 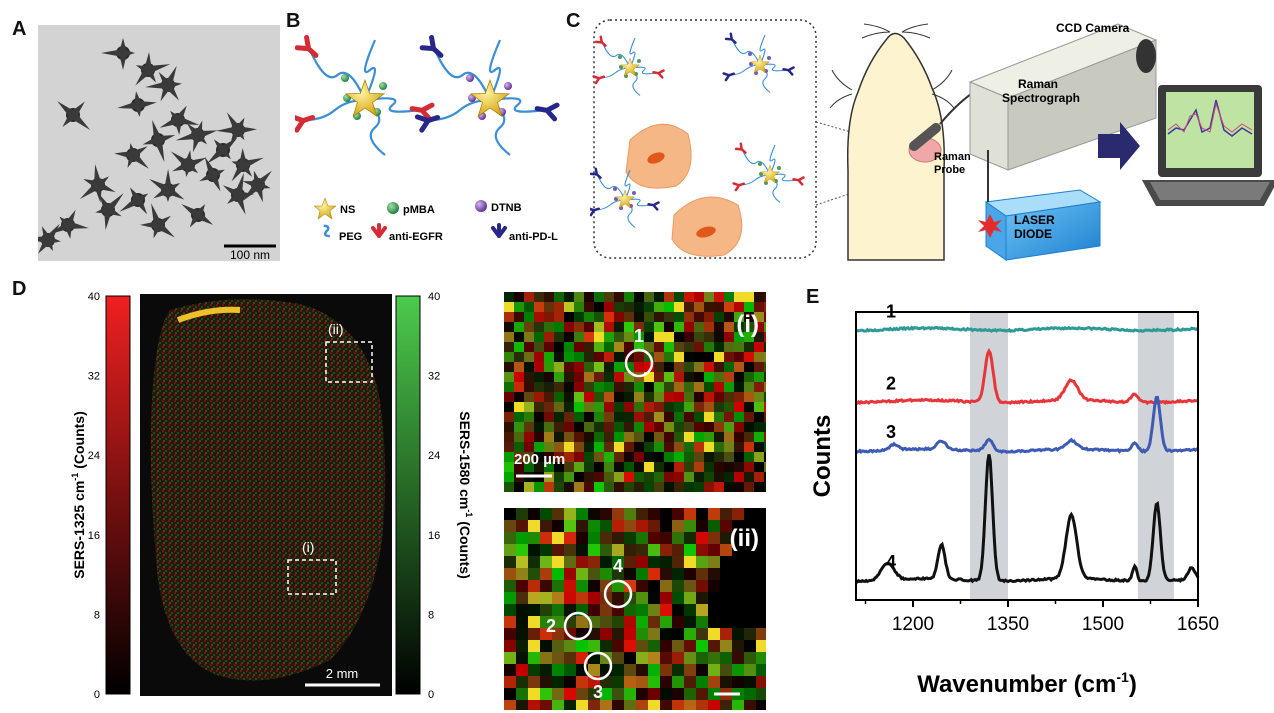 I want to click on x-tick-label: 1650, so click(x=1198, y=624).